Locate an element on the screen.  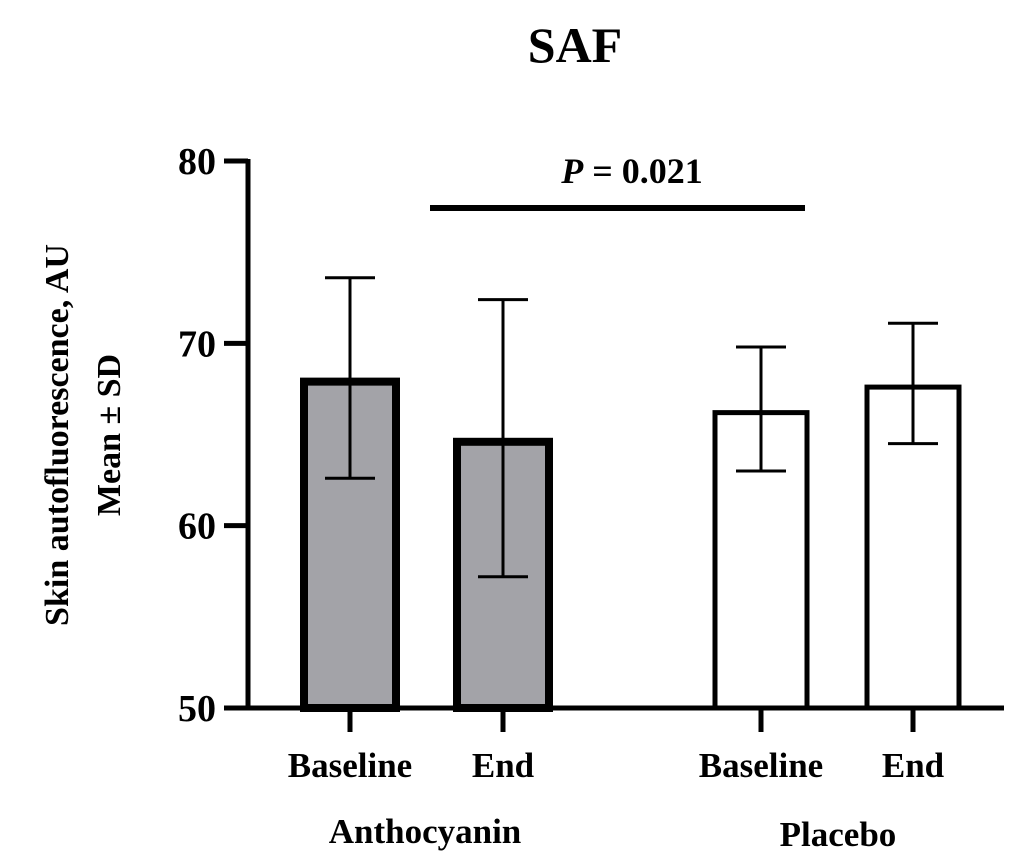
group-label-placebo: Placebo is located at coordinates (838, 834).